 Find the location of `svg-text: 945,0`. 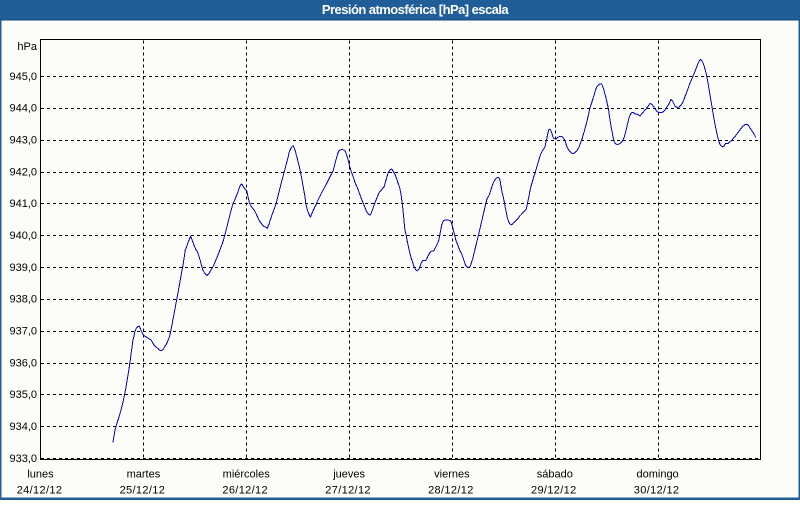

svg-text: 945,0 is located at coordinates (23, 77).